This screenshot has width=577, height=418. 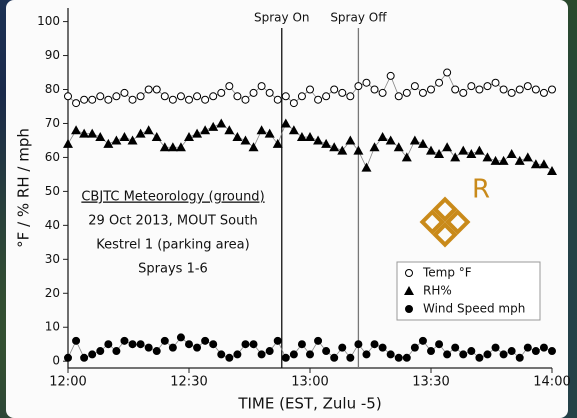 What do you see at coordinates (445, 222) in the screenshot?
I see `logo` at bounding box center [445, 222].